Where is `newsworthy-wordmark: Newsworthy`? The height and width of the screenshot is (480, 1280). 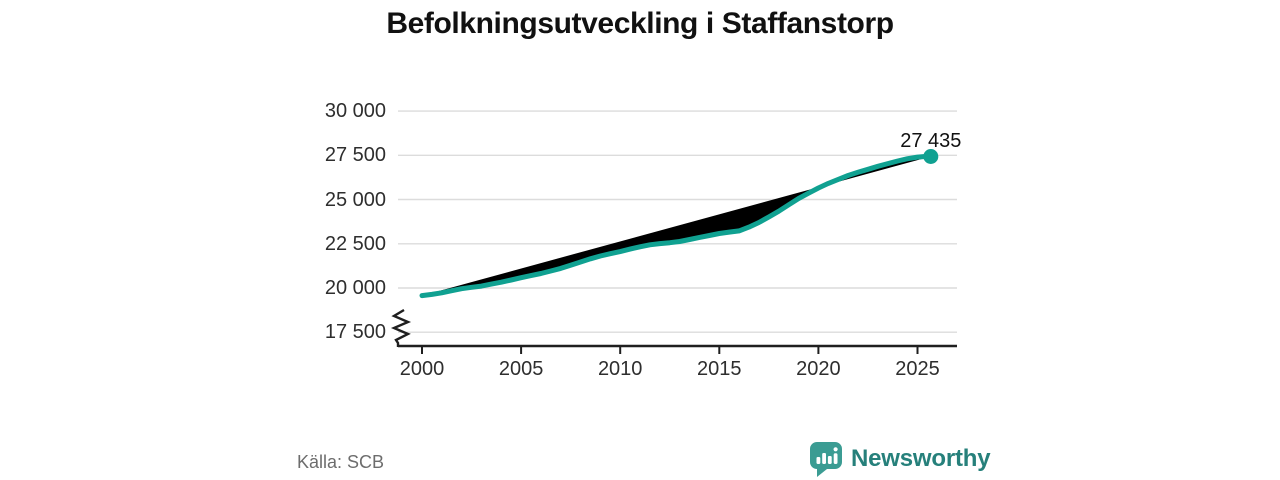
newsworthy-wordmark: Newsworthy is located at coordinates (921, 458).